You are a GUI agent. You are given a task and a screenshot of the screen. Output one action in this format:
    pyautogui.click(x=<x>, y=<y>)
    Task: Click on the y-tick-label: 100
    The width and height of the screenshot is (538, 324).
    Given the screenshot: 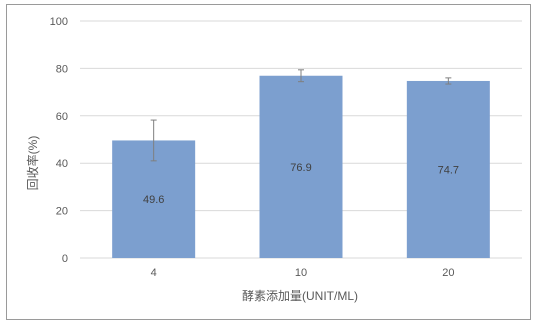 What is the action you would take?
    pyautogui.click(x=59, y=22)
    